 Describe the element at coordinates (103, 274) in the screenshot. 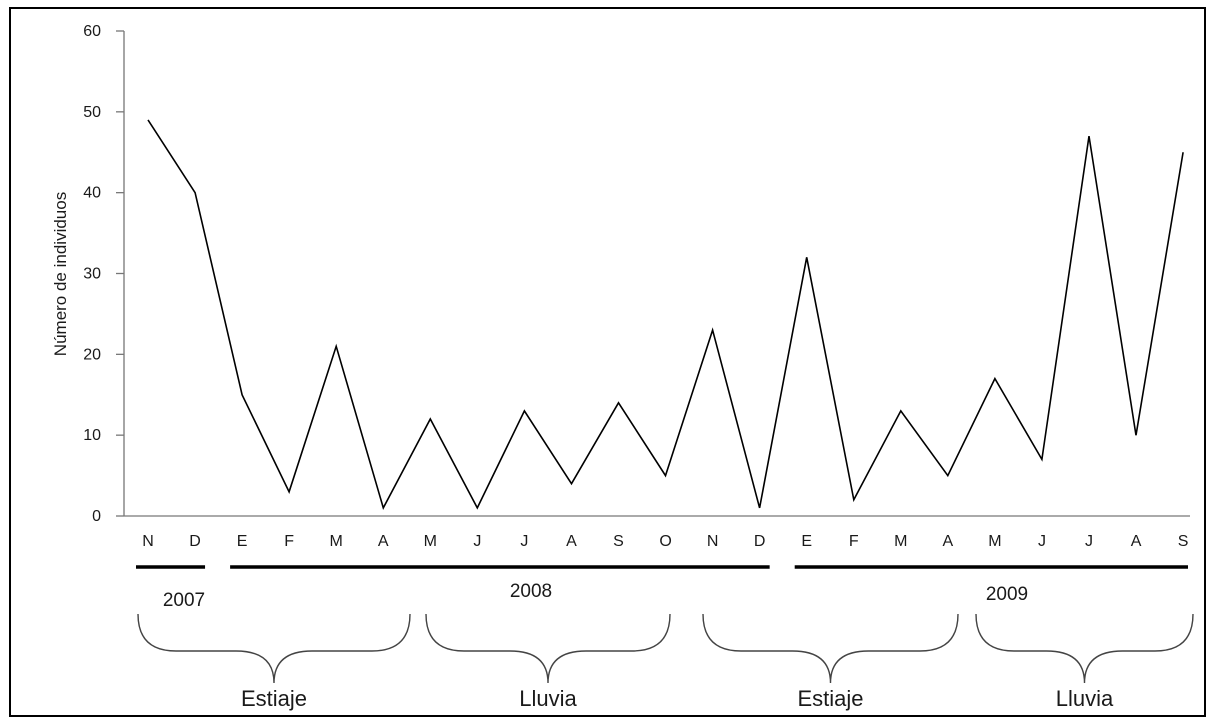

I see `y-ticks: 0 10 20 30 40 50 60` at that location.